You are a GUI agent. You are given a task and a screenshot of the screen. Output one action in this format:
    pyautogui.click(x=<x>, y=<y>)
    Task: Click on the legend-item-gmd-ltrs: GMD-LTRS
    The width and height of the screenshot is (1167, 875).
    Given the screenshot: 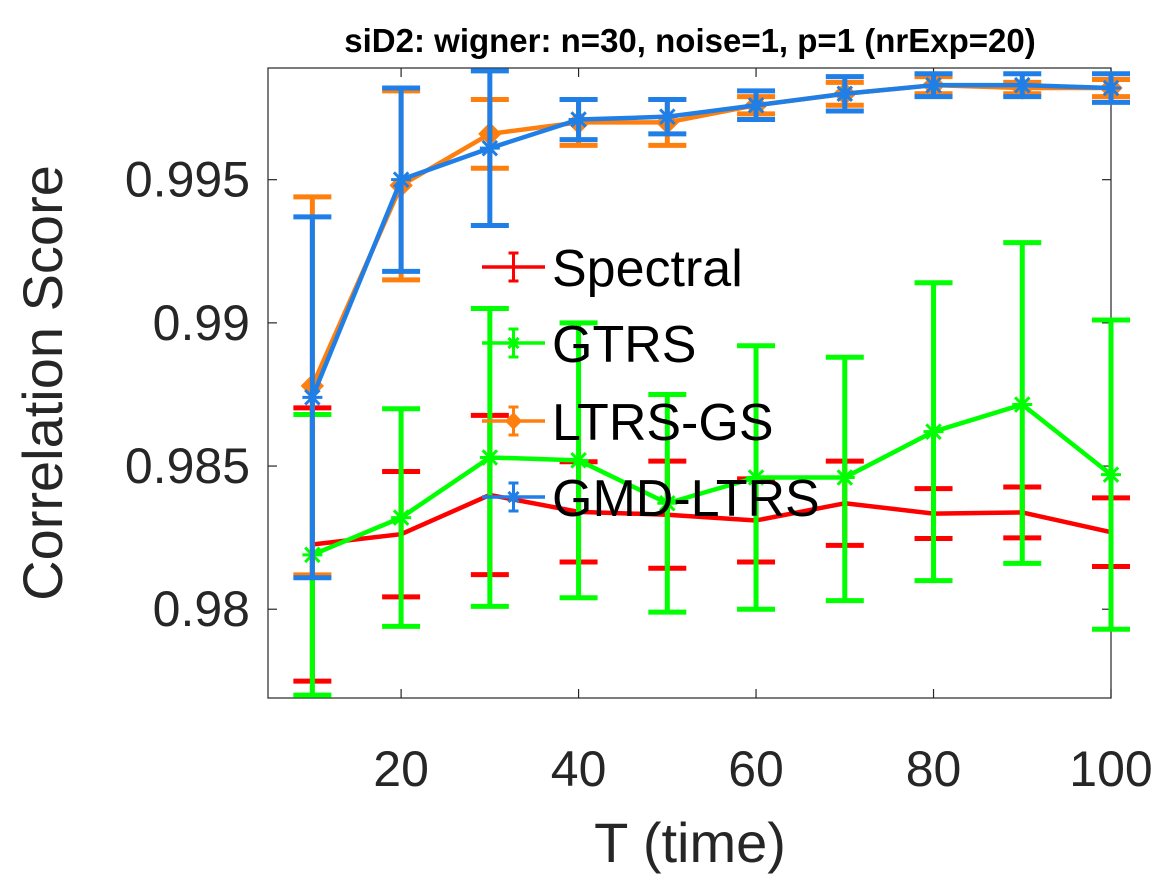 What is the action you would take?
    pyautogui.click(x=651, y=499)
    